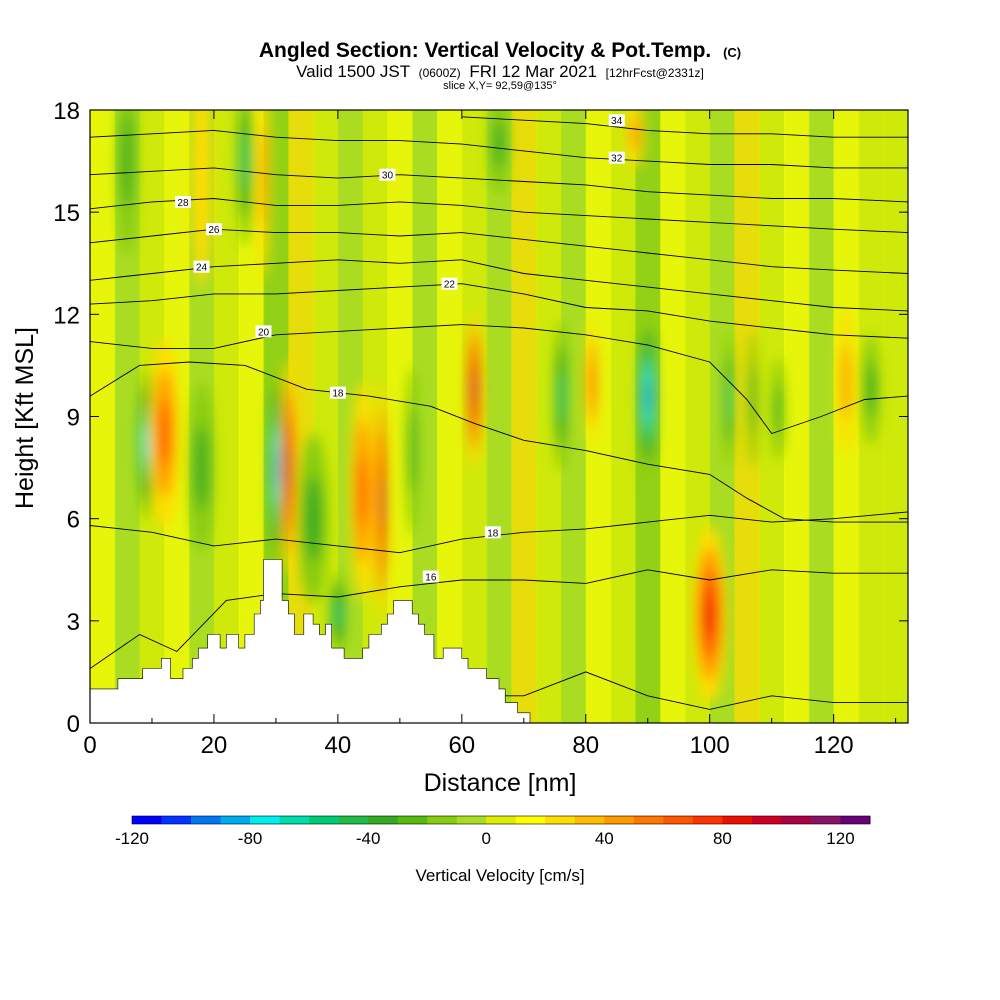 The height and width of the screenshot is (1000, 1000). I want to click on subtitle-date: FRI 12 Mar 2021, so click(533, 71).